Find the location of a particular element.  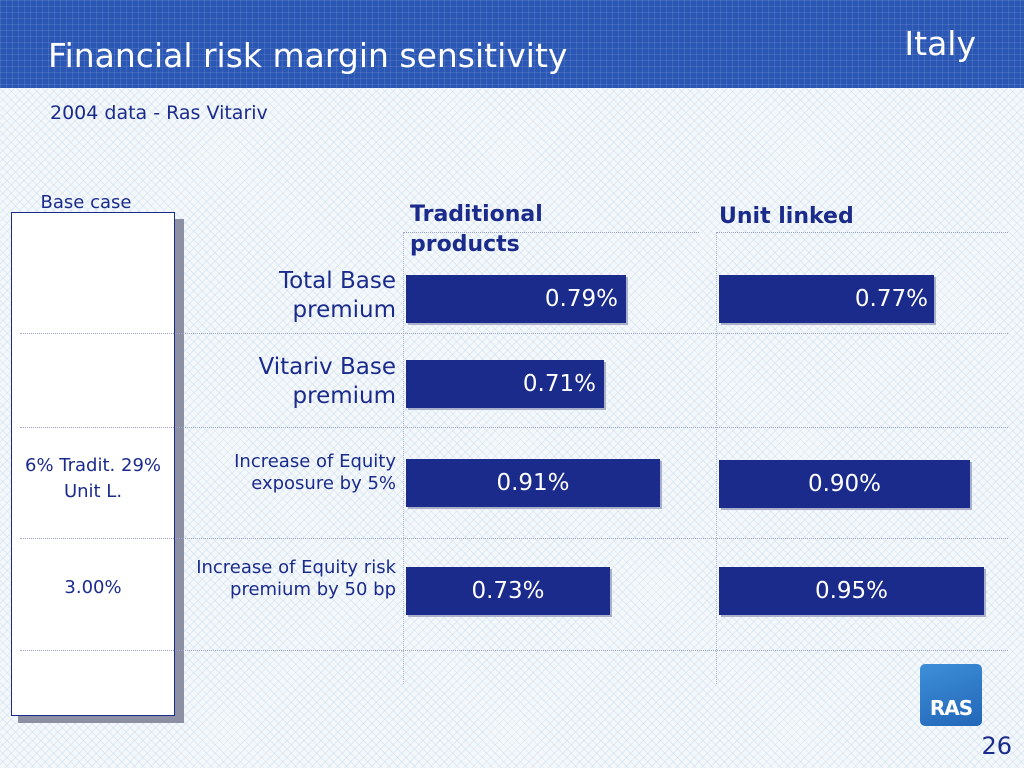

series-header-traditional: Traditional products is located at coordinates (476, 229).